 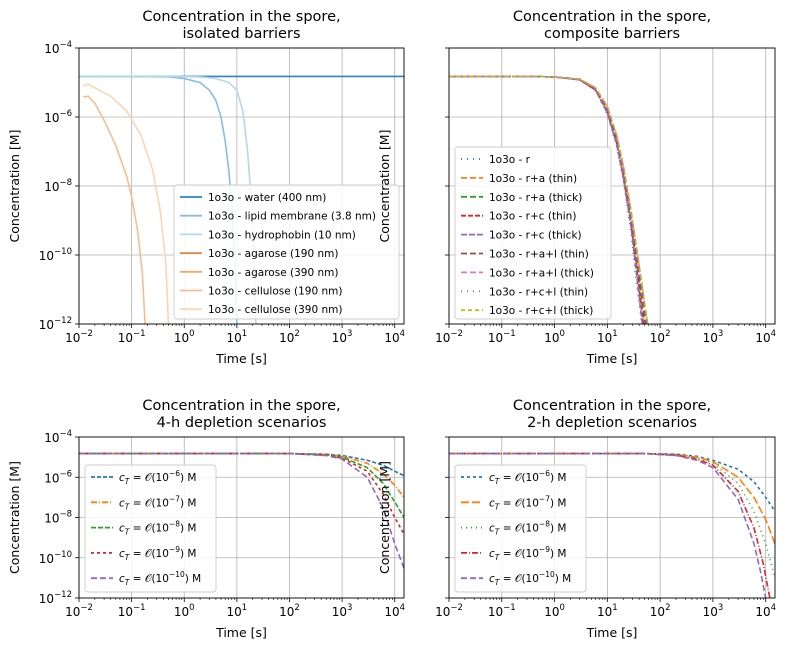 What do you see at coordinates (275, 292) in the screenshot?
I see `legend-label: 1o3o - cellulose (190 nm)` at bounding box center [275, 292].